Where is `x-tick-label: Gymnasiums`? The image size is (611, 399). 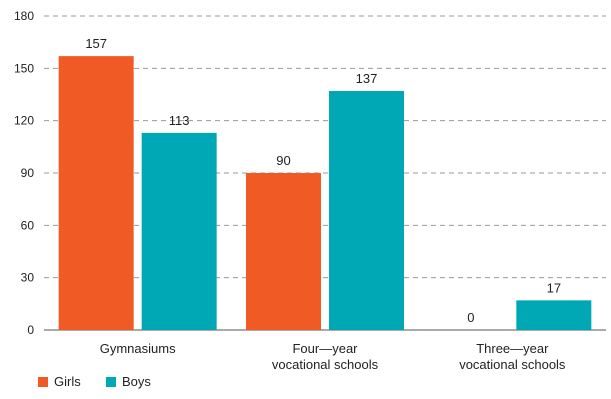
x-tick-label: Gymnasiums is located at coordinates (138, 348).